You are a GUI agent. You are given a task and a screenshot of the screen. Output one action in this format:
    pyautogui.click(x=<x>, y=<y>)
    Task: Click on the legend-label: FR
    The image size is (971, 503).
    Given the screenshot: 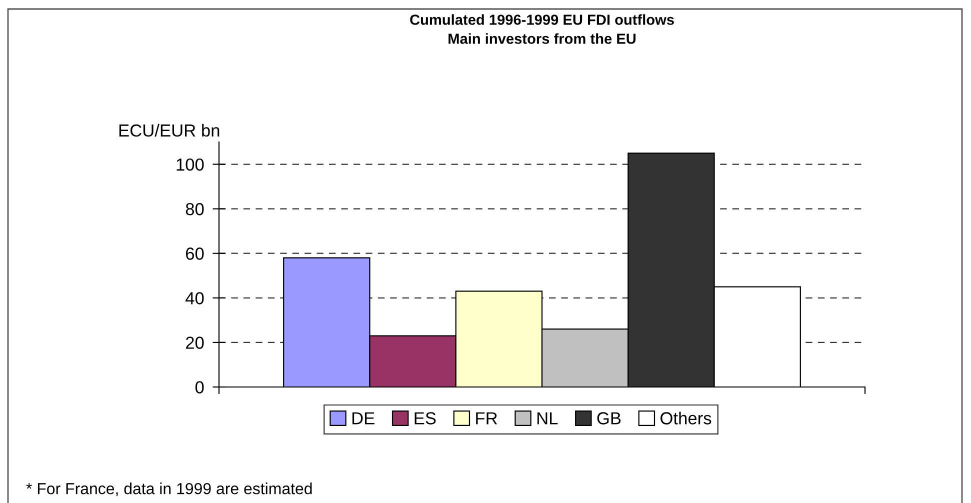 What is the action you would take?
    pyautogui.click(x=487, y=418)
    